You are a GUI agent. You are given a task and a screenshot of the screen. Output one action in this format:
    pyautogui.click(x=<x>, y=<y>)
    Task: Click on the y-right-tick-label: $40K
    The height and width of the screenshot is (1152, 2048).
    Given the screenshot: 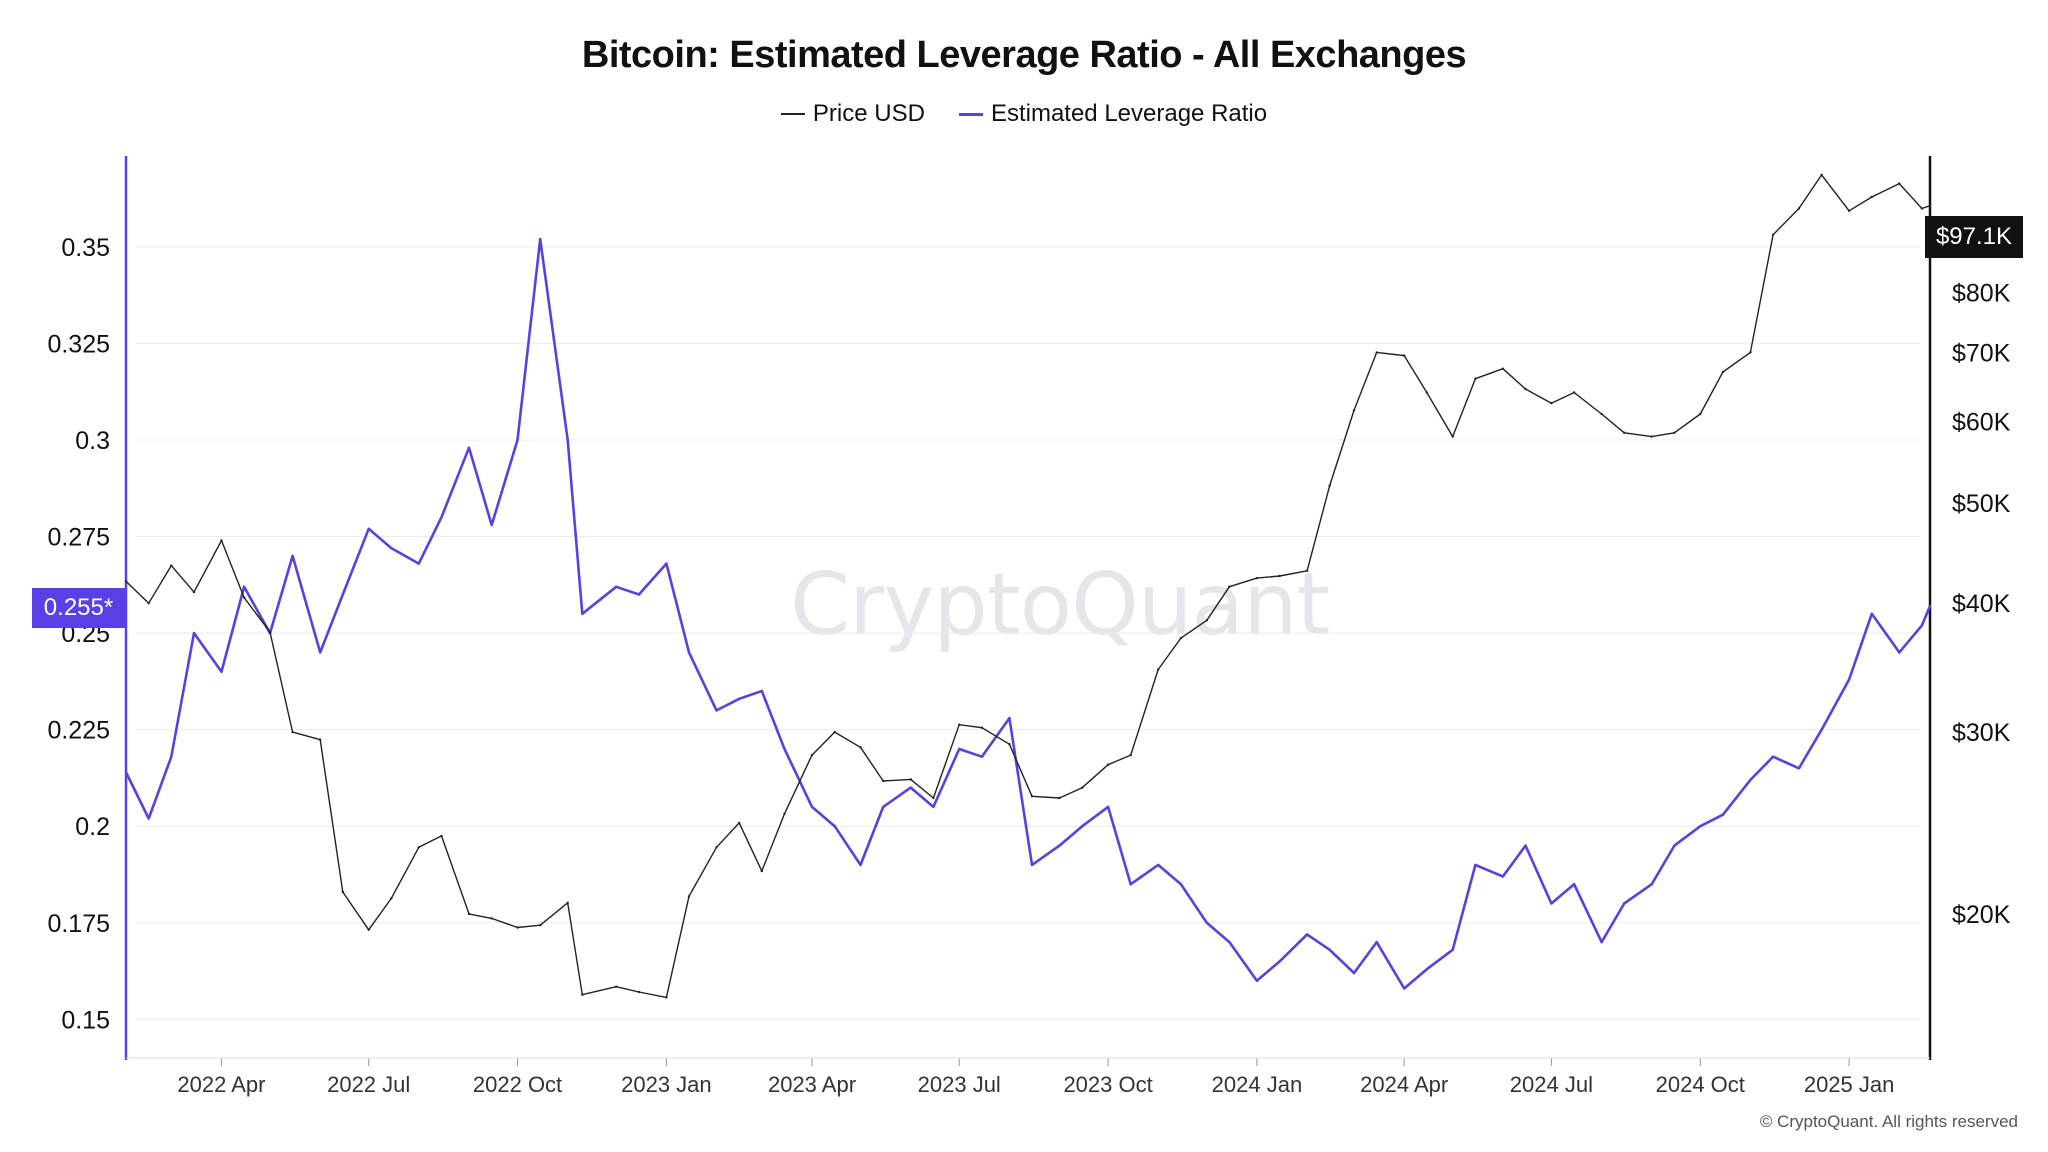 What is the action you would take?
    pyautogui.click(x=1981, y=604)
    